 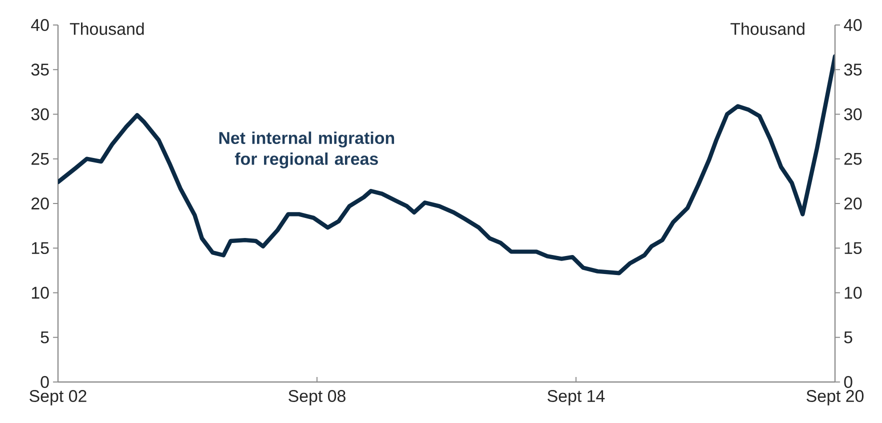 I want to click on y-tick-label: 0, so click(x=44, y=382).